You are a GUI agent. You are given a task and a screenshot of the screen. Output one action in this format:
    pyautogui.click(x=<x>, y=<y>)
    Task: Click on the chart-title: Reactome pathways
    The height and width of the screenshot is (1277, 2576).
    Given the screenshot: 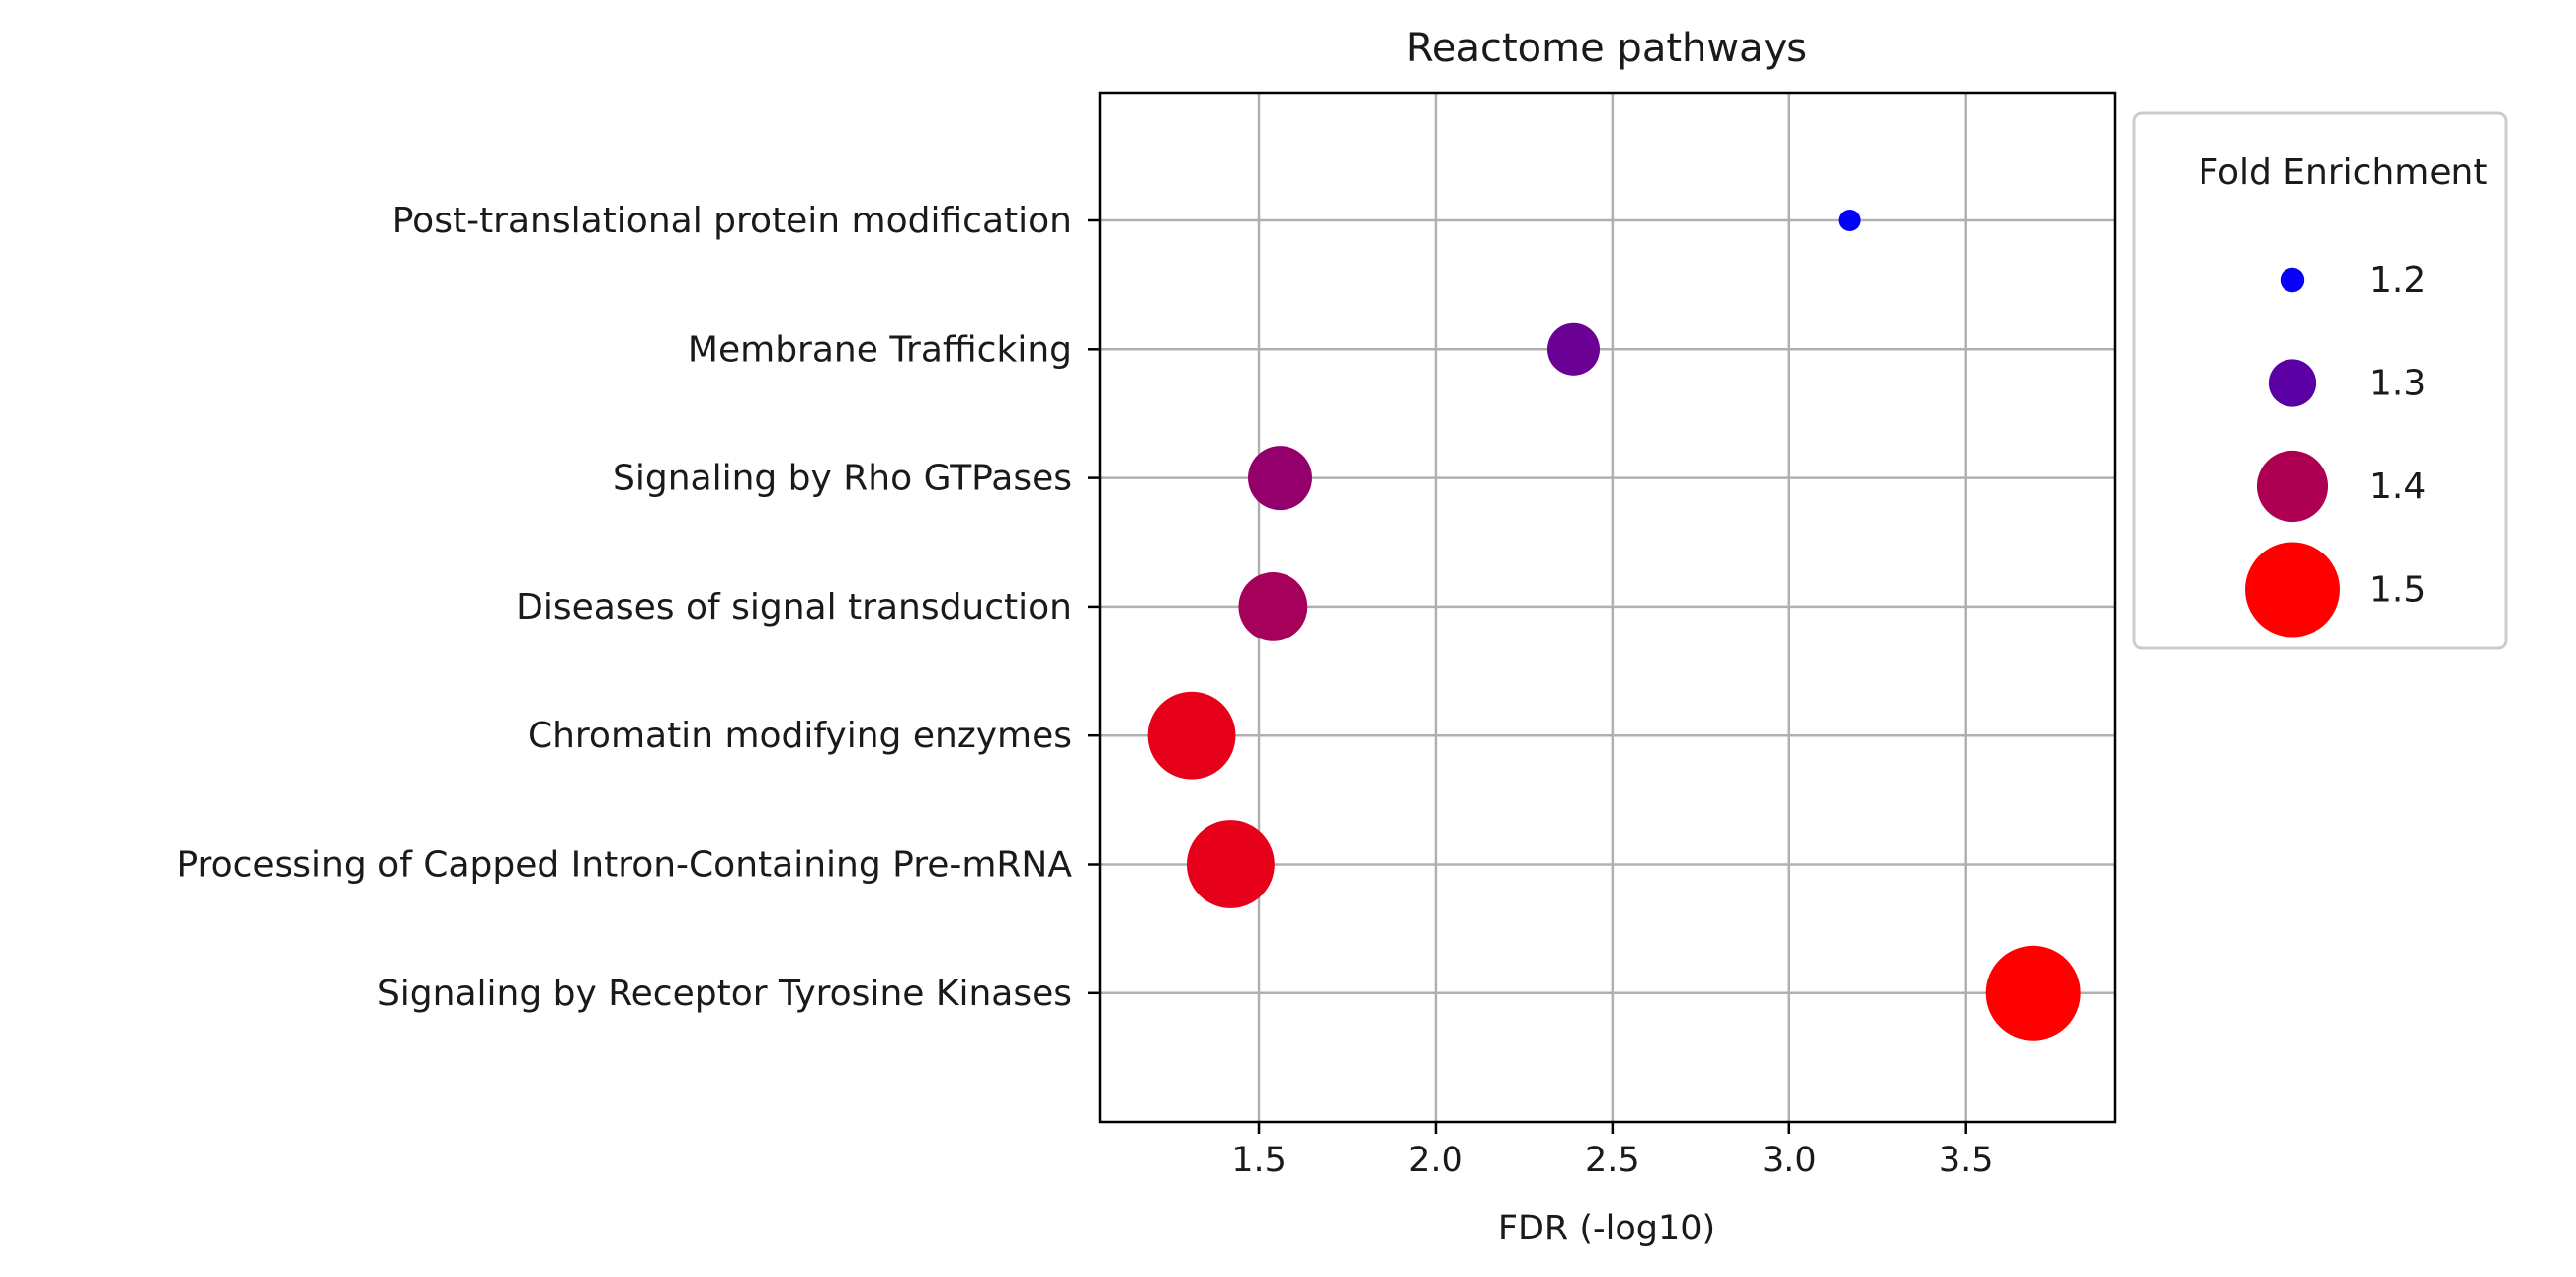 What is the action you would take?
    pyautogui.click(x=1606, y=48)
    